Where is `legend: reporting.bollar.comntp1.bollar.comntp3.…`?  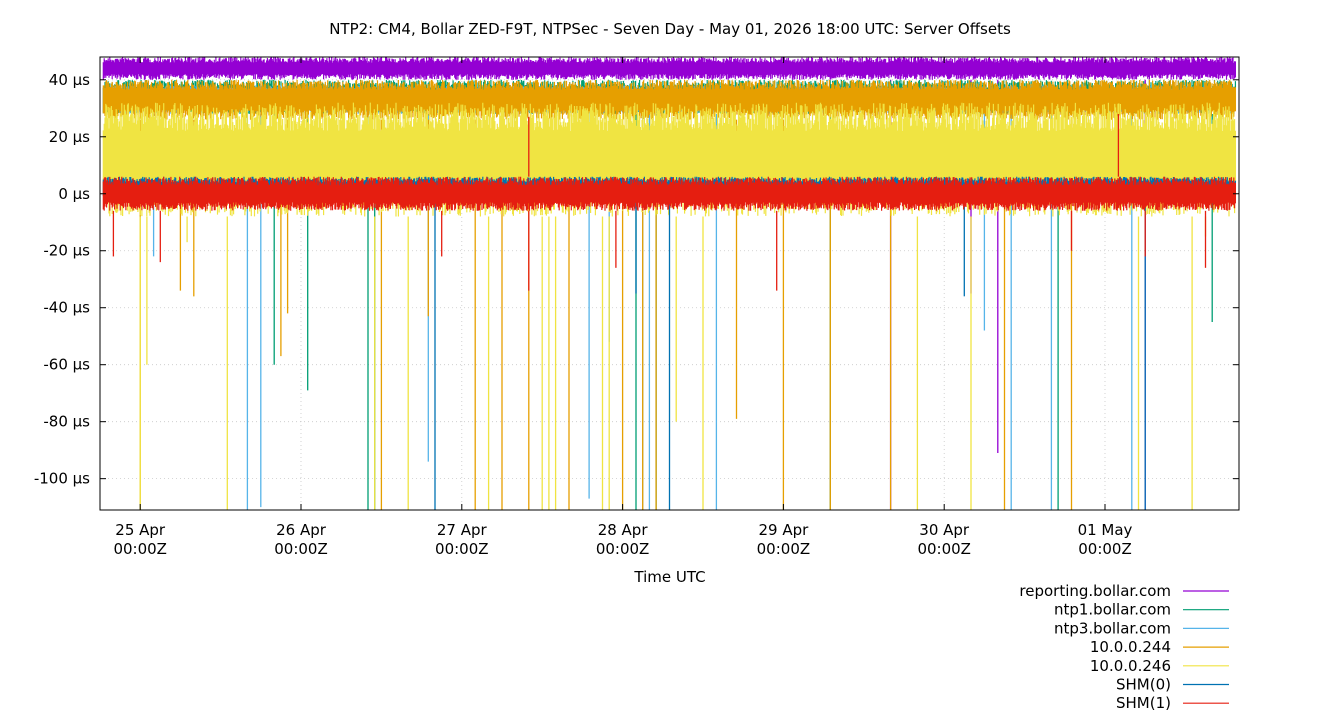 legend: reporting.bollar.comntp1.bollar.comntp3.… is located at coordinates (1124, 647).